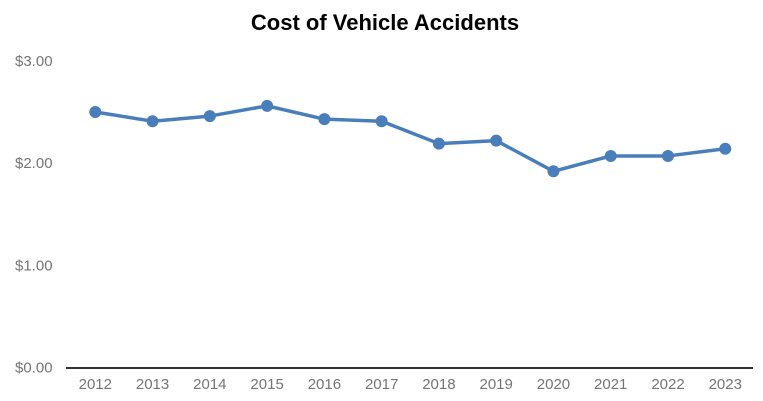 Image resolution: width=763 pixels, height=401 pixels. Describe the element at coordinates (34, 215) in the screenshot. I see `y-axis-tick-labels: $0.00 $1.00 $2.00 $3.00` at that location.